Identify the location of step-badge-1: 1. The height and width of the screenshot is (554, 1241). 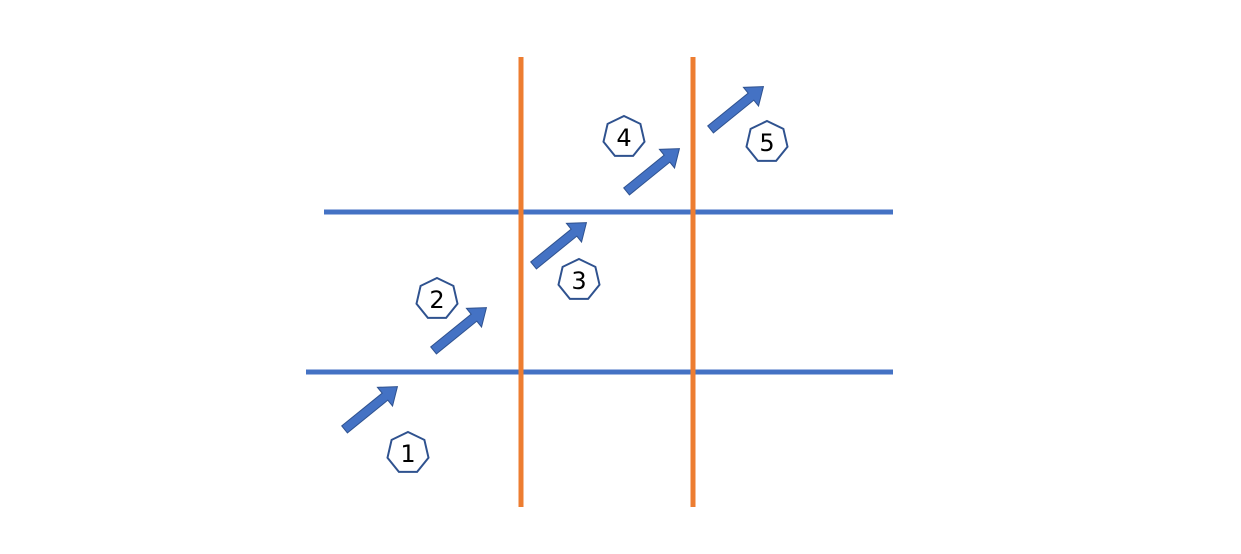
(408, 451).